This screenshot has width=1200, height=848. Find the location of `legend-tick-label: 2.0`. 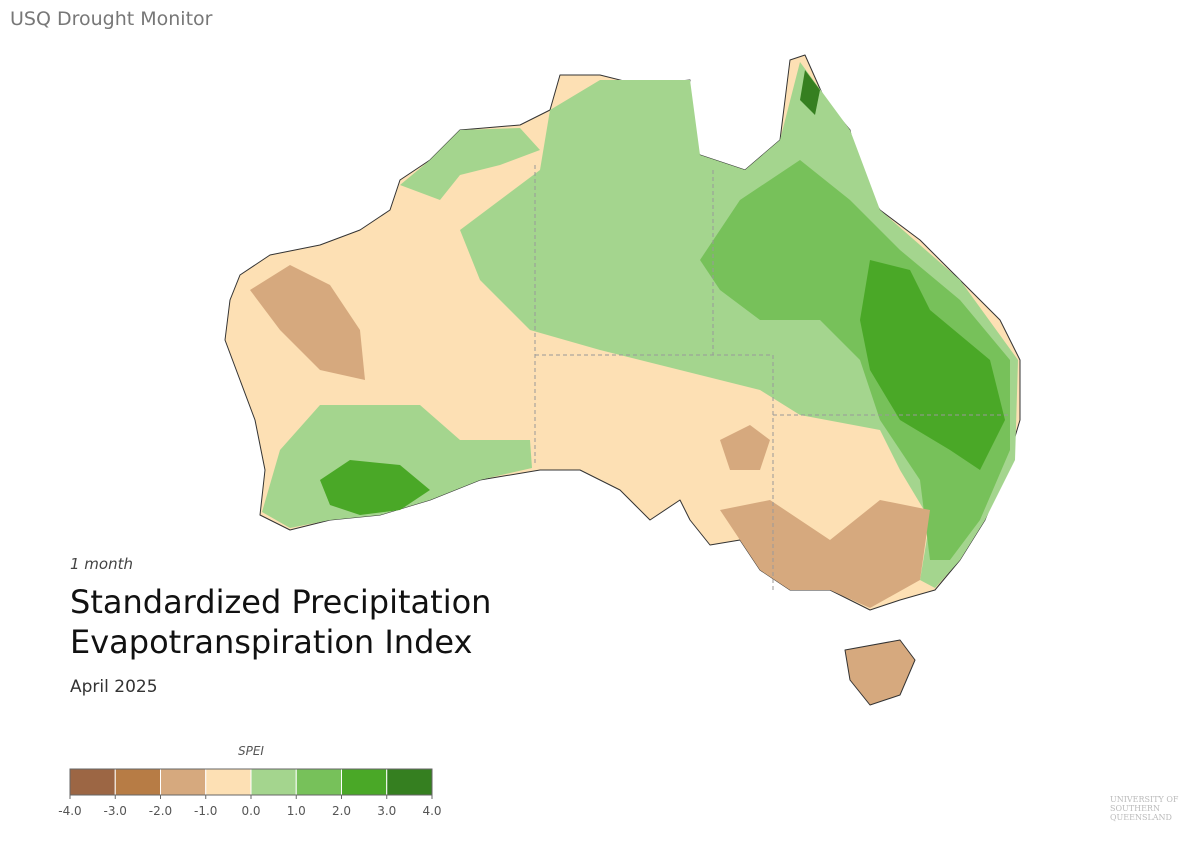

legend-tick-label: 2.0 is located at coordinates (341, 811).